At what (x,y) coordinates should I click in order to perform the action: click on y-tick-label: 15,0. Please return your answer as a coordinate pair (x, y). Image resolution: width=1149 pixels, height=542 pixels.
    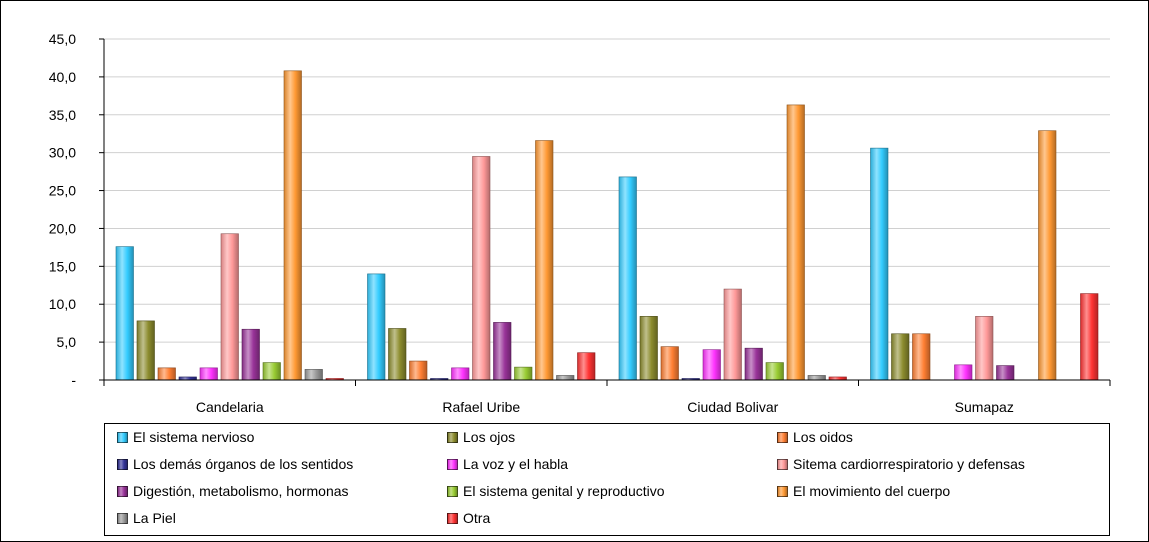
    Looking at the image, I should click on (62, 266).